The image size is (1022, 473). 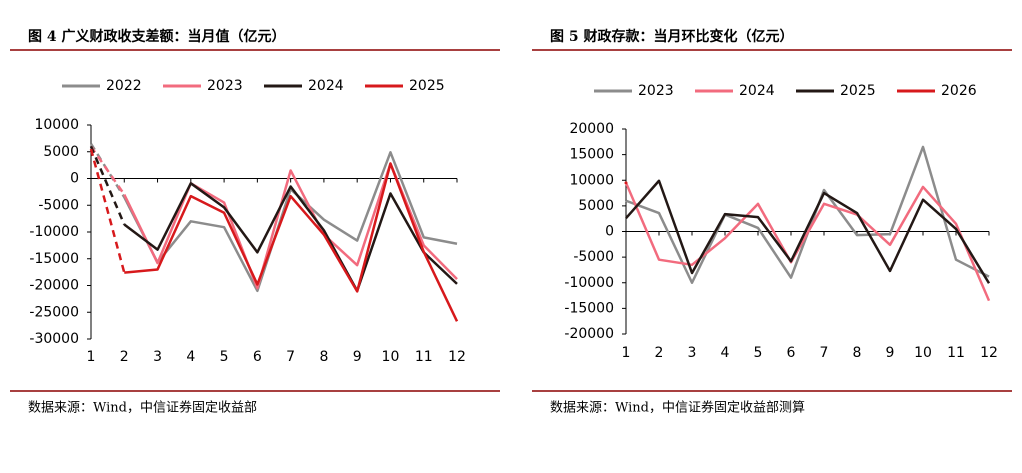 What do you see at coordinates (672, 36) in the screenshot?
I see `chart-title: 图 5 财政存款：当月环比变化（亿元）` at bounding box center [672, 36].